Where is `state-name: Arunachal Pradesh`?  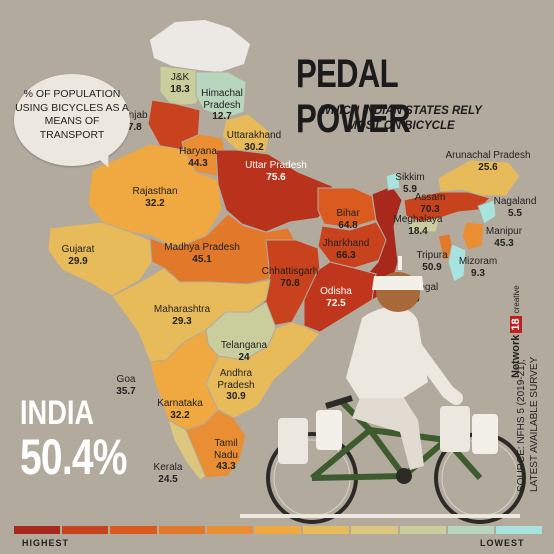 state-name: Arunachal Pradesh is located at coordinates (488, 155).